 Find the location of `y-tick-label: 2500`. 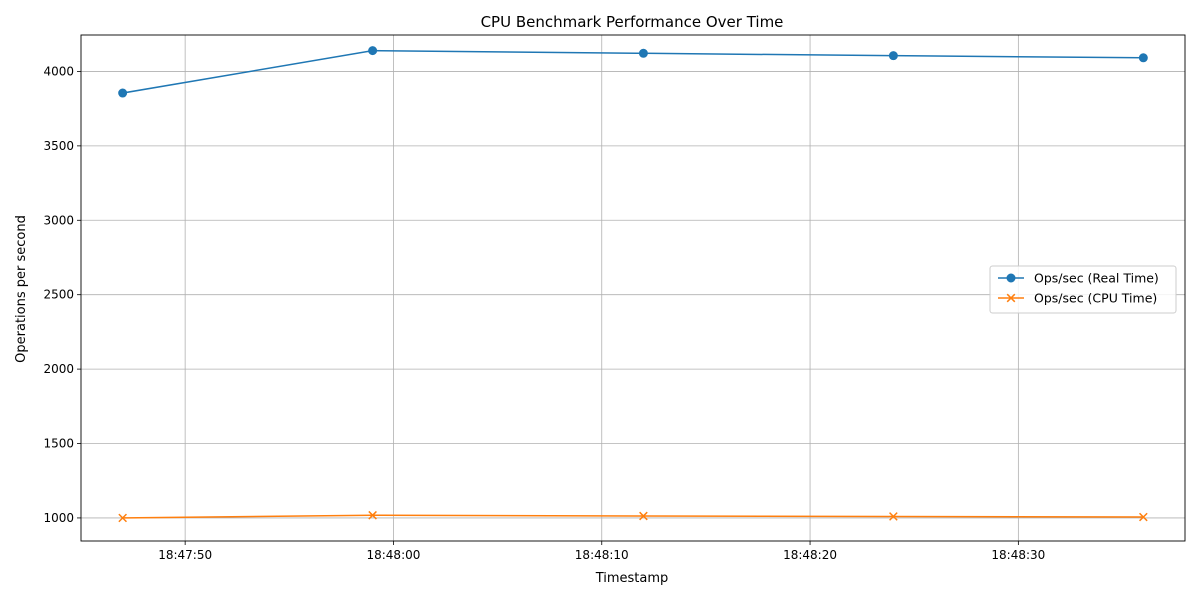

y-tick-label: 2500 is located at coordinates (58, 295).